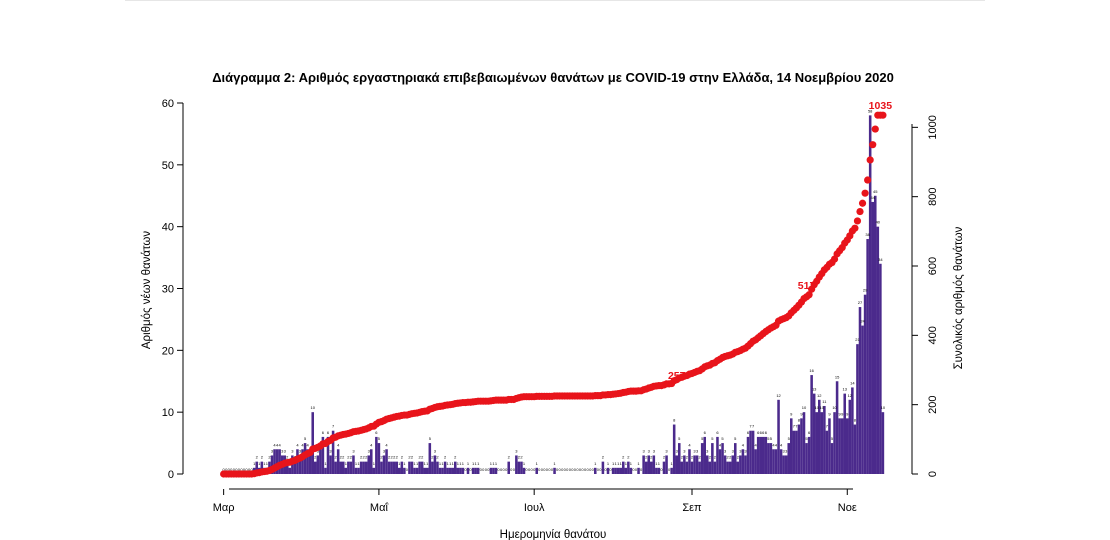  Describe the element at coordinates (847, 508) in the screenshot. I see `x-tick-label: Νοε` at that location.